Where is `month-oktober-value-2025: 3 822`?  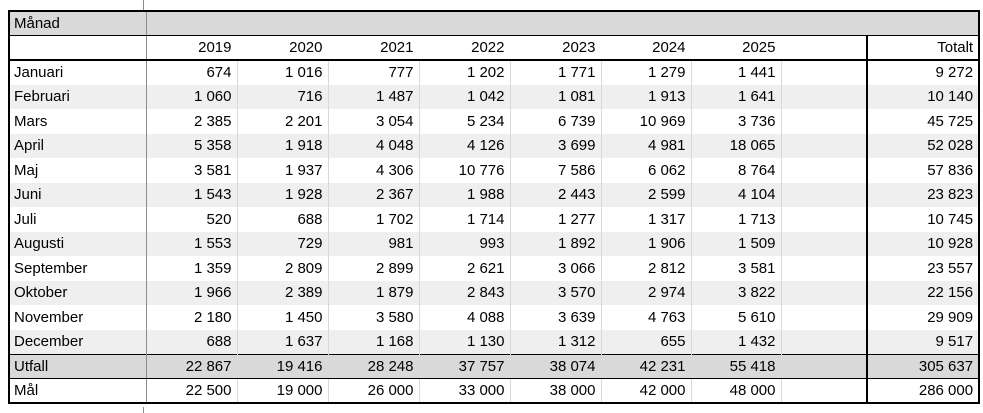 month-oktober-value-2025: 3 822 is located at coordinates (736, 292).